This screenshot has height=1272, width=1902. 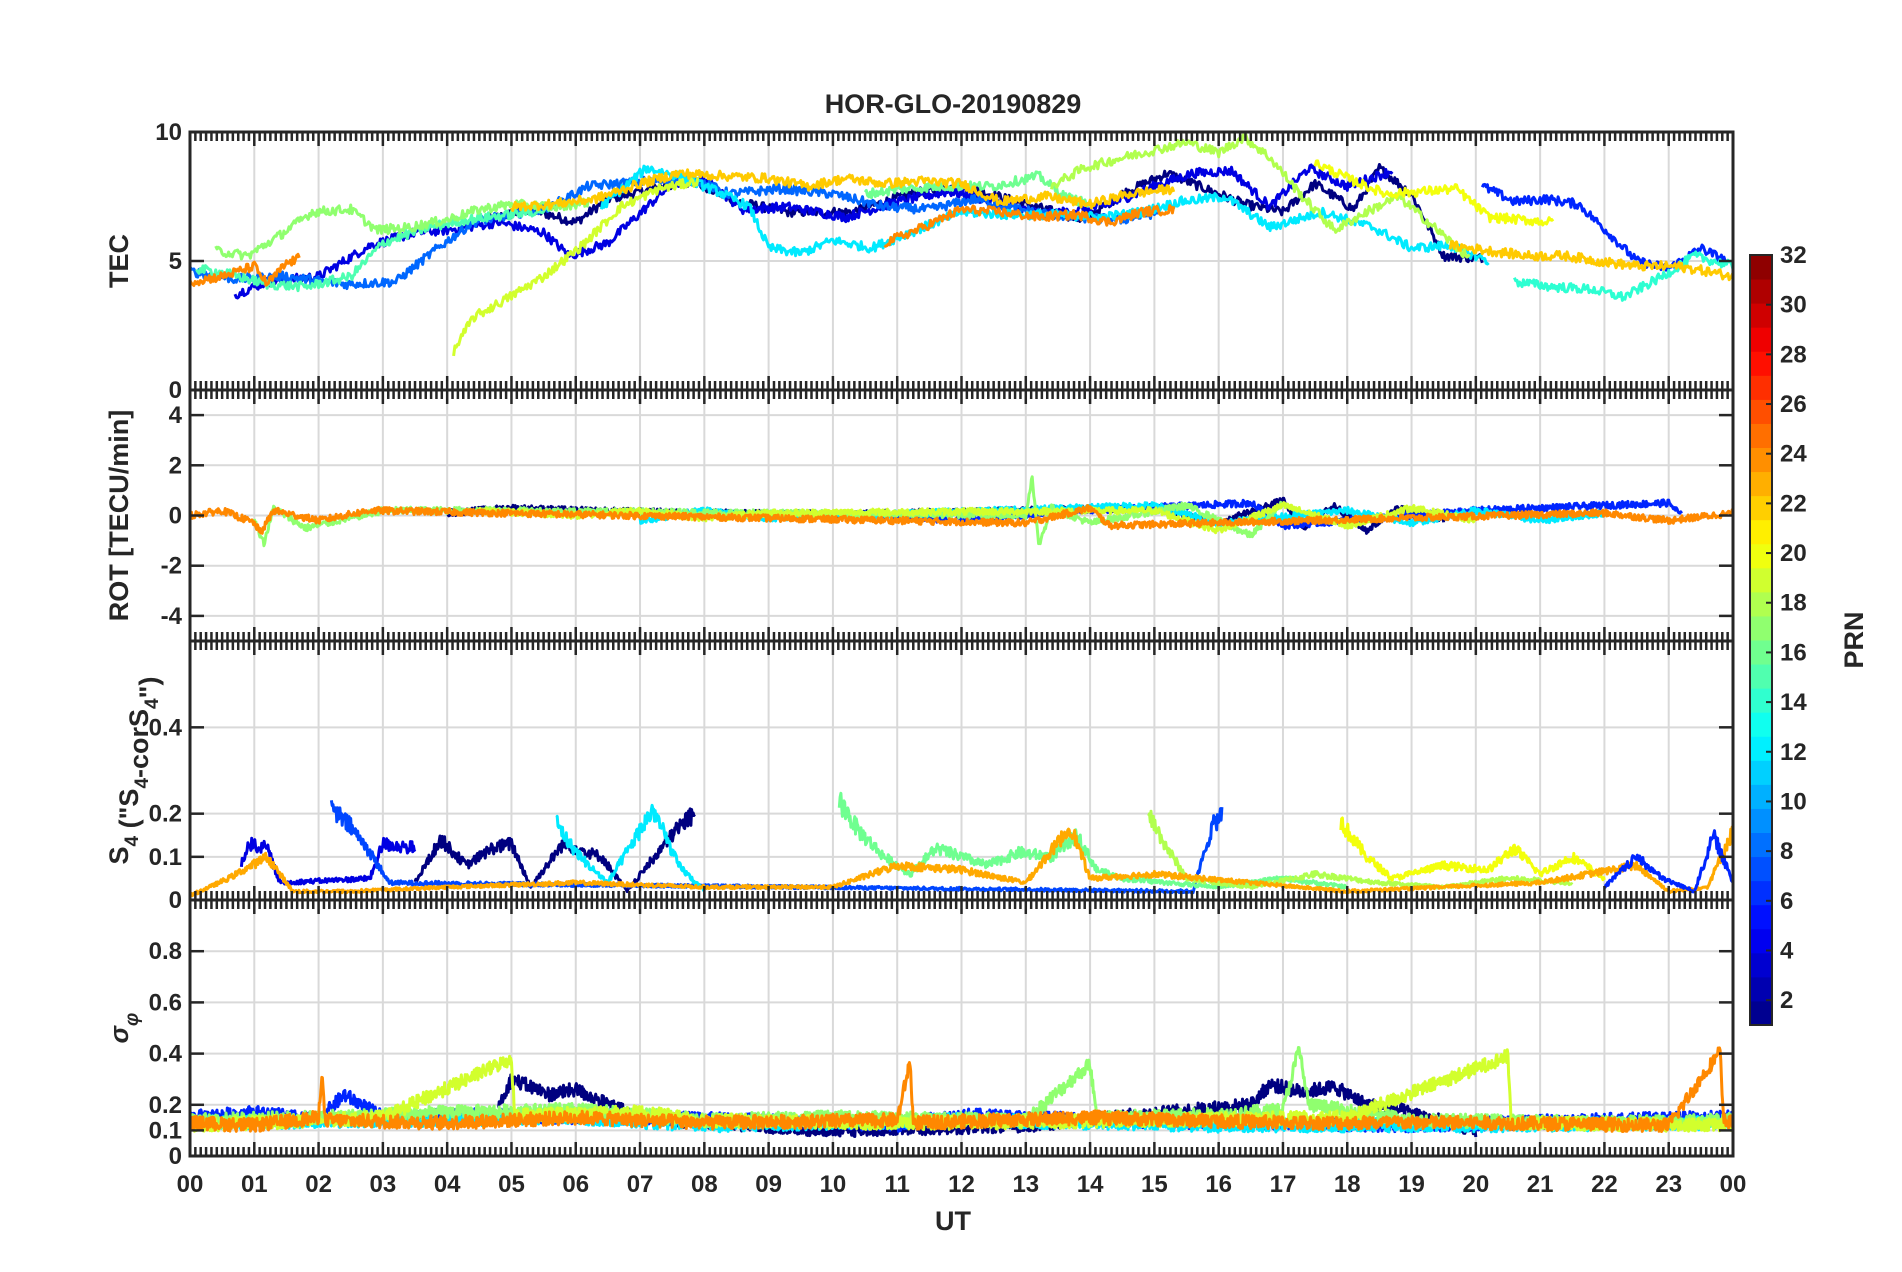 I want to click on colorbar-tick-label: 24, so click(x=1793, y=454).